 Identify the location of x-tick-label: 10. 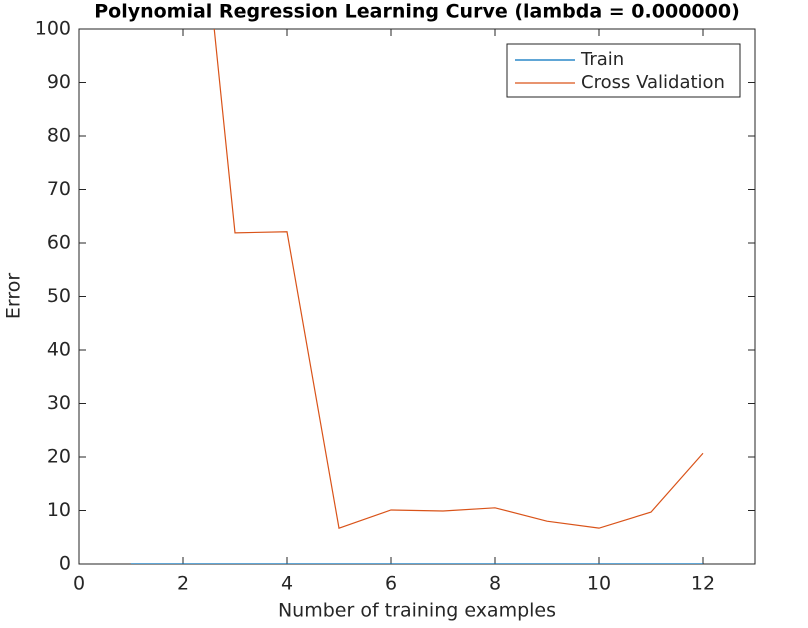
(599, 584).